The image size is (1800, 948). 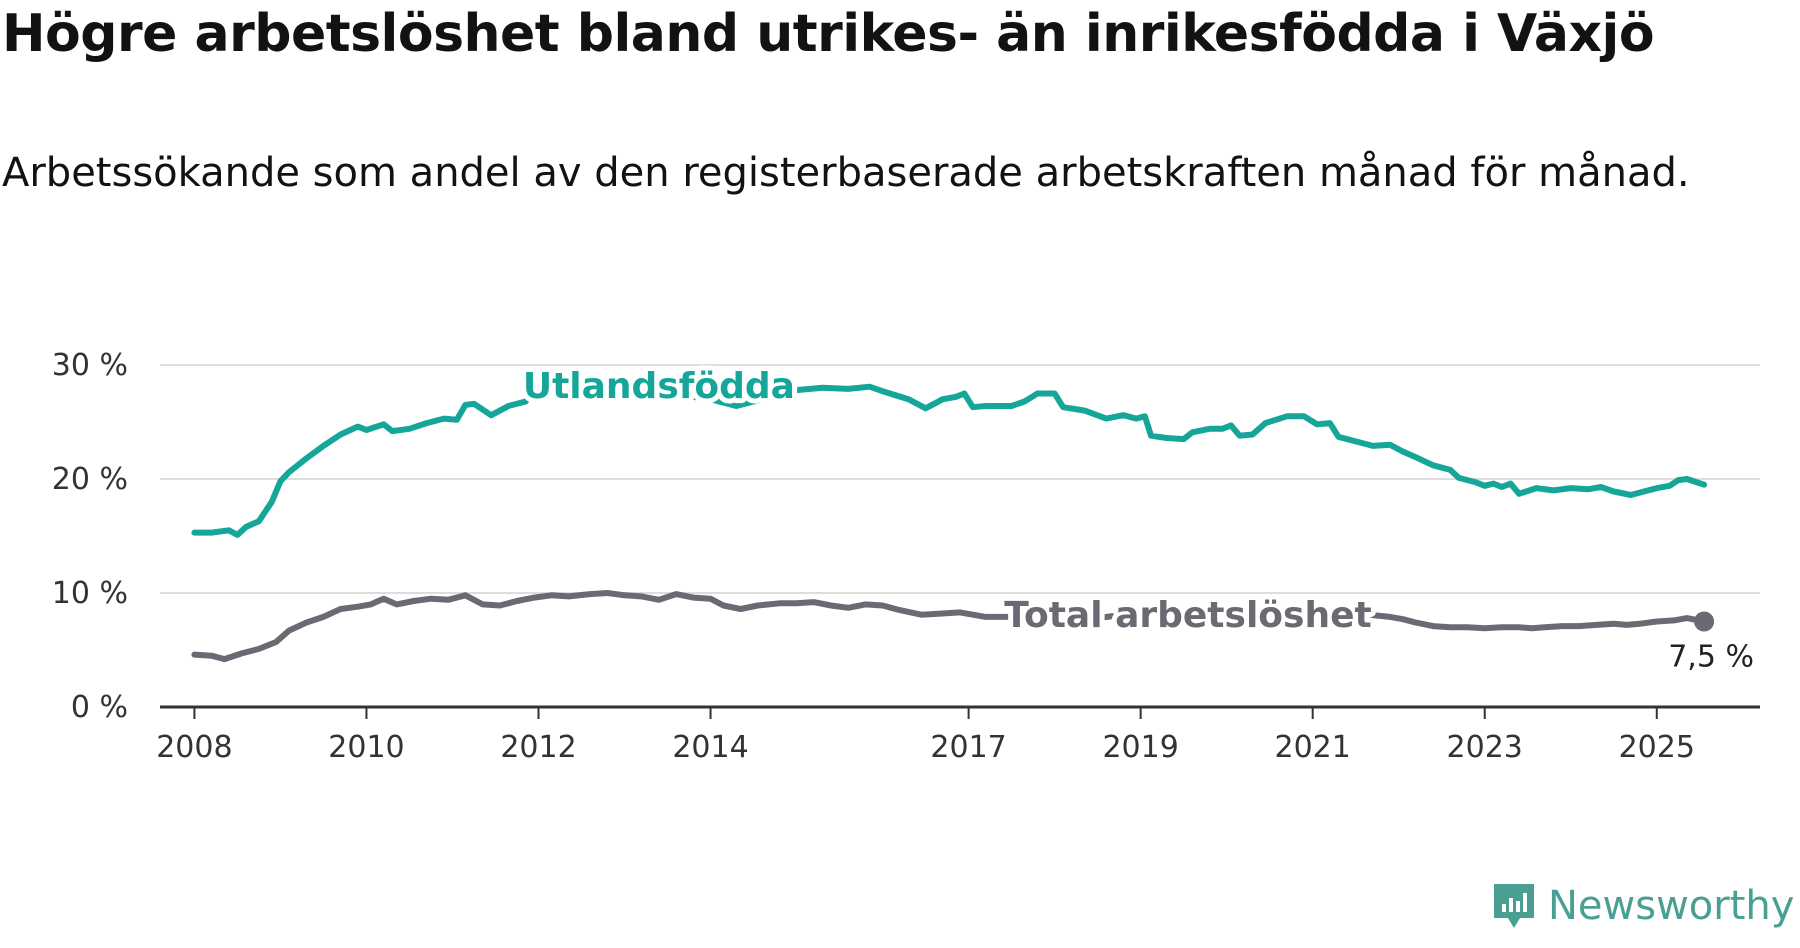 I want to click on brand-logo: Newsworthy, so click(x=1642, y=906).